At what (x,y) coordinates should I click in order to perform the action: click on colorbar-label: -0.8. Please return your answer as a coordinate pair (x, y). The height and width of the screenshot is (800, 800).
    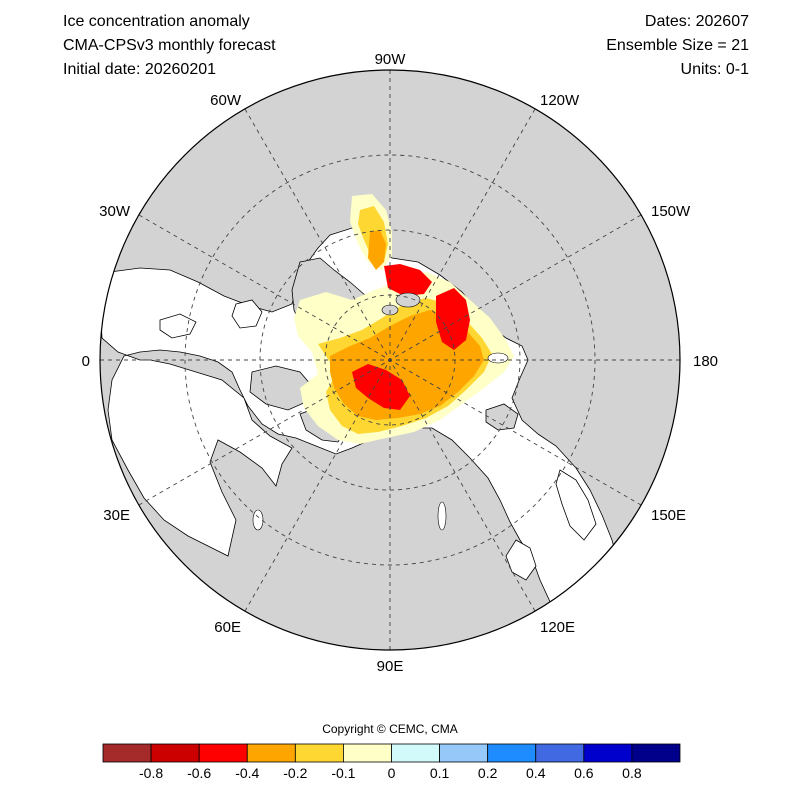
    Looking at the image, I should click on (151, 773).